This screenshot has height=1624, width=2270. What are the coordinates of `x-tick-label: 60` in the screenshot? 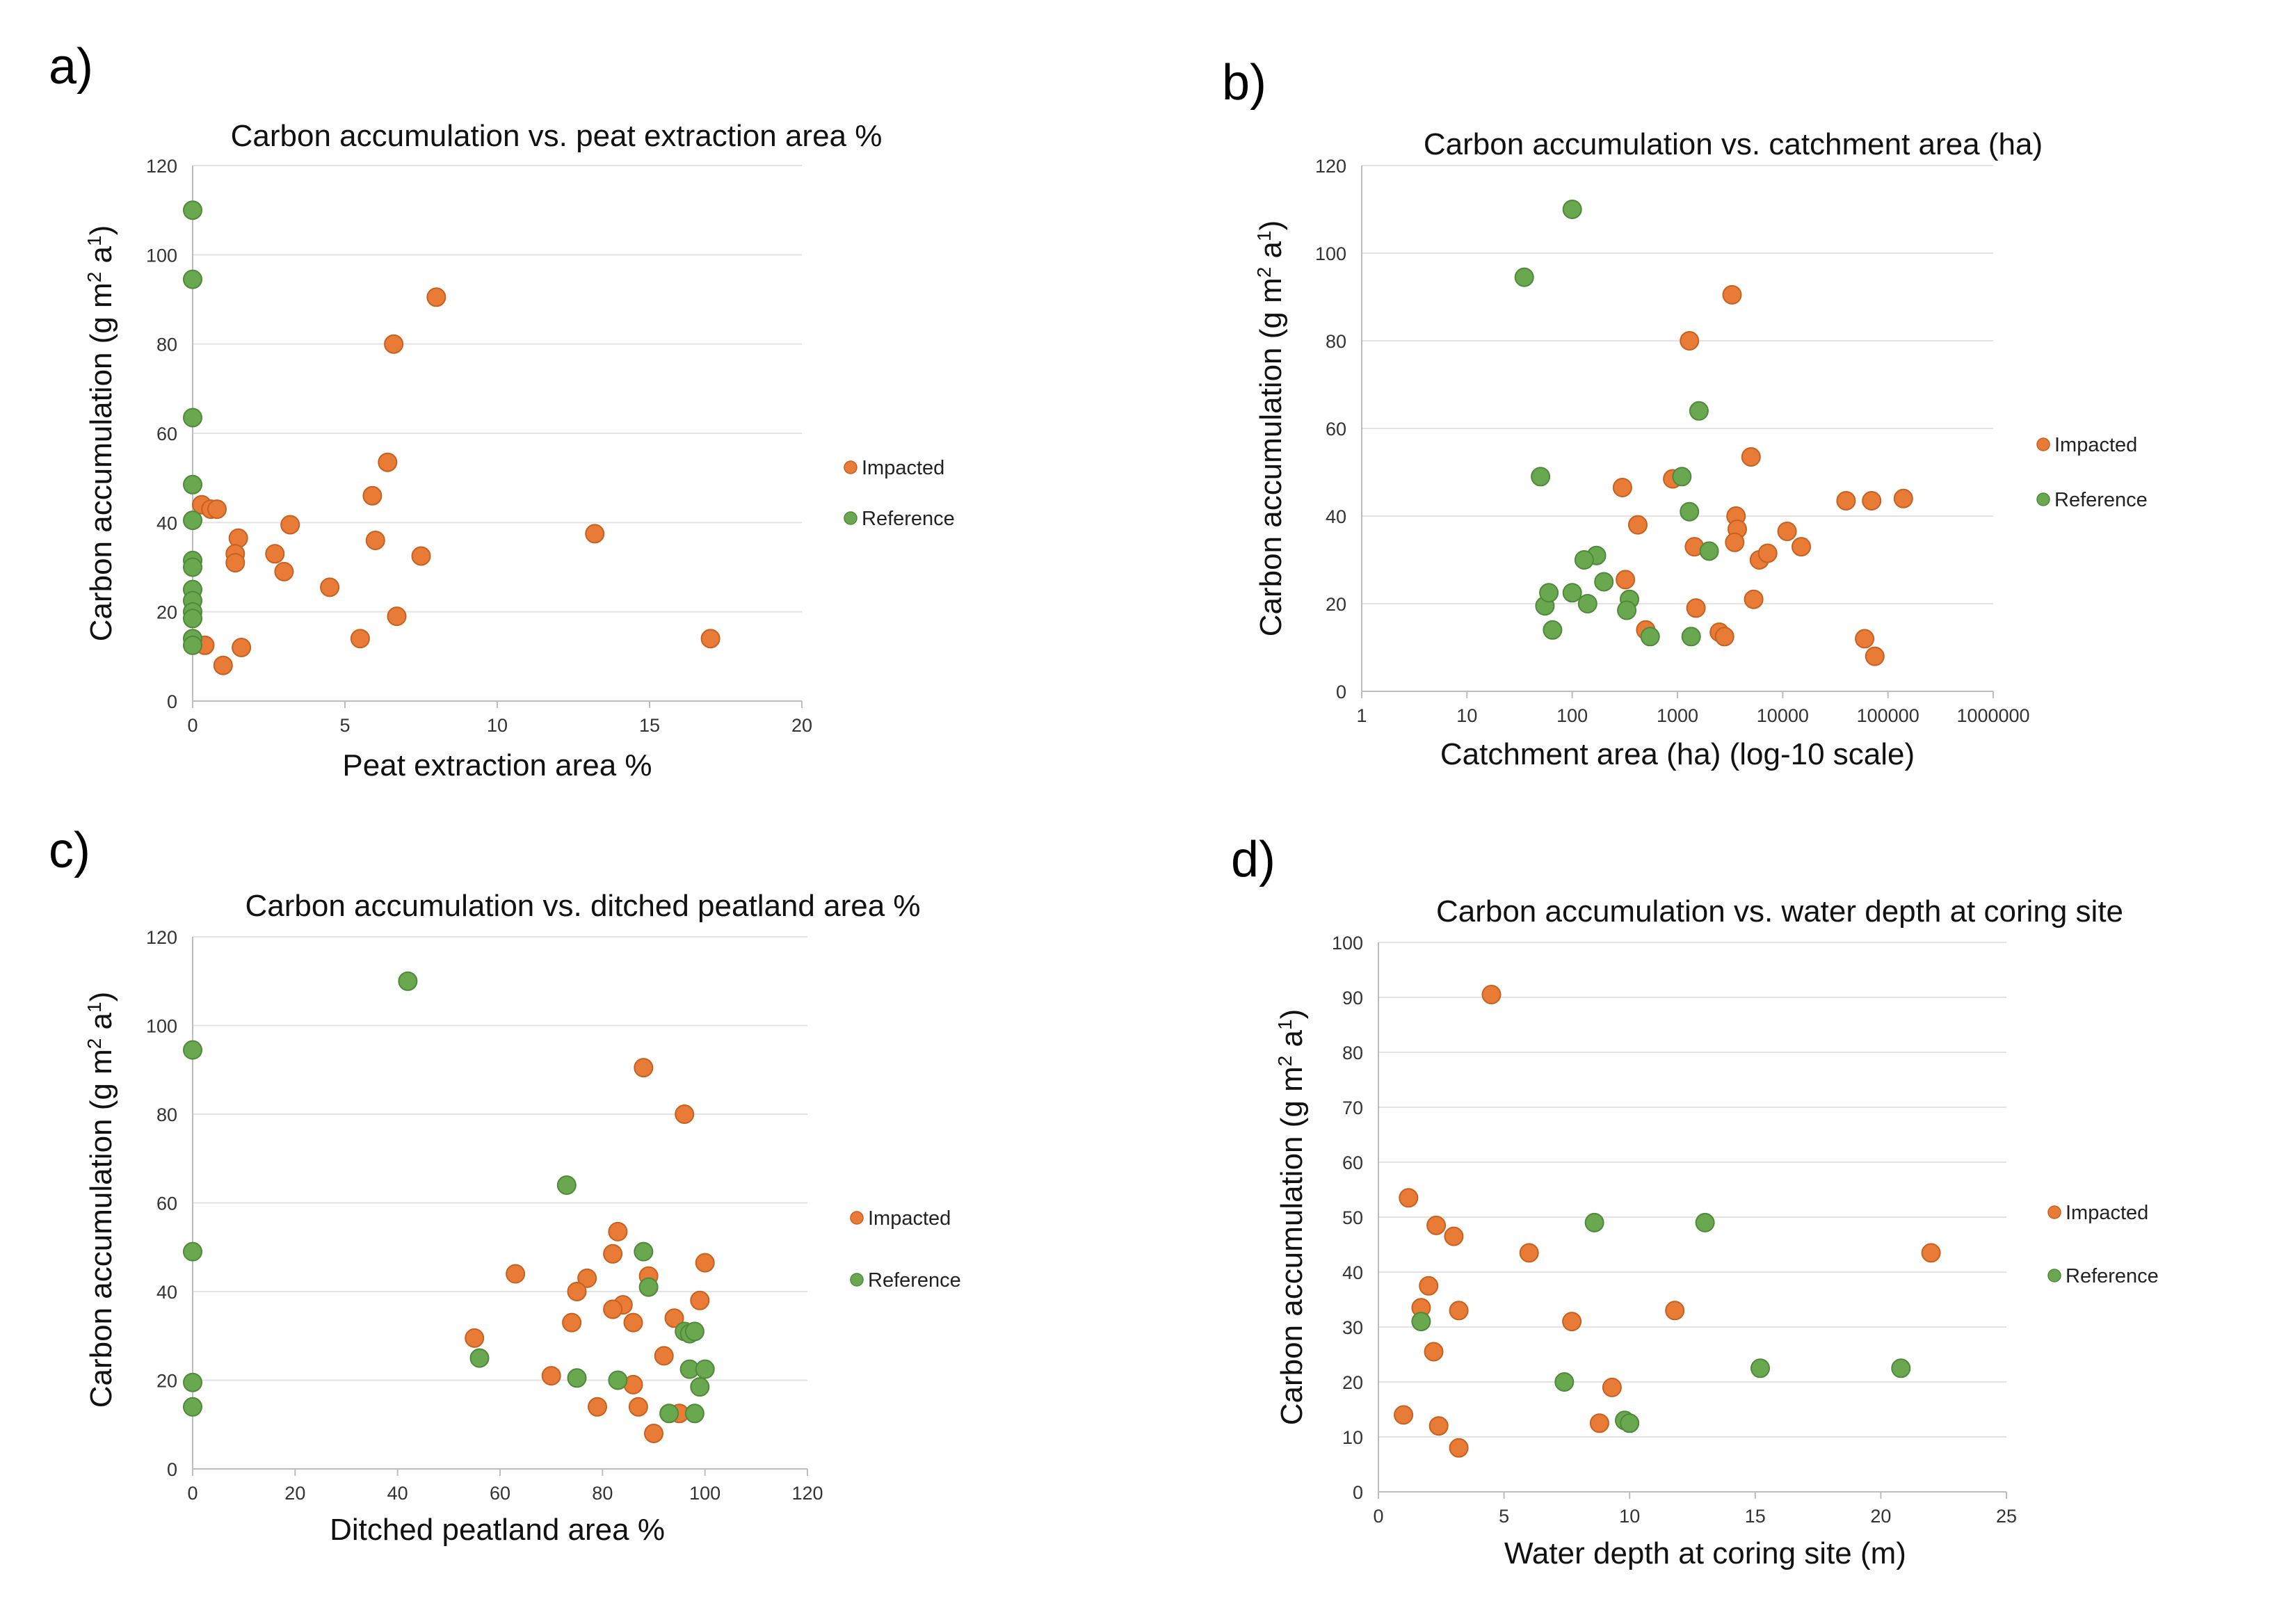 It's located at (500, 1494).